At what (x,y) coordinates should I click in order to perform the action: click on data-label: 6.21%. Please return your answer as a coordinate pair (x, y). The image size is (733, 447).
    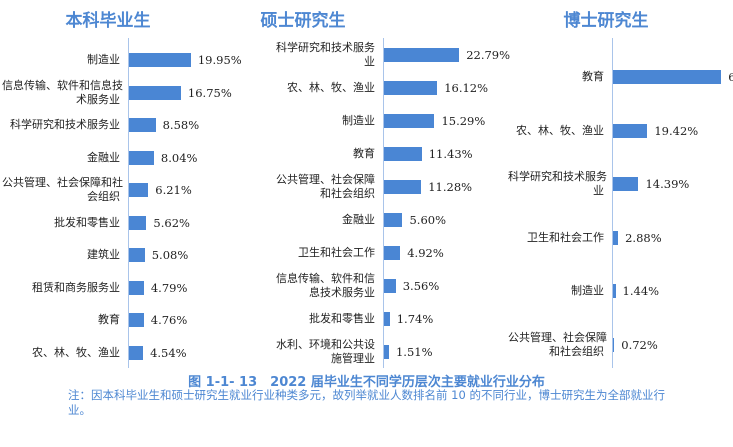
    Looking at the image, I should click on (173, 190).